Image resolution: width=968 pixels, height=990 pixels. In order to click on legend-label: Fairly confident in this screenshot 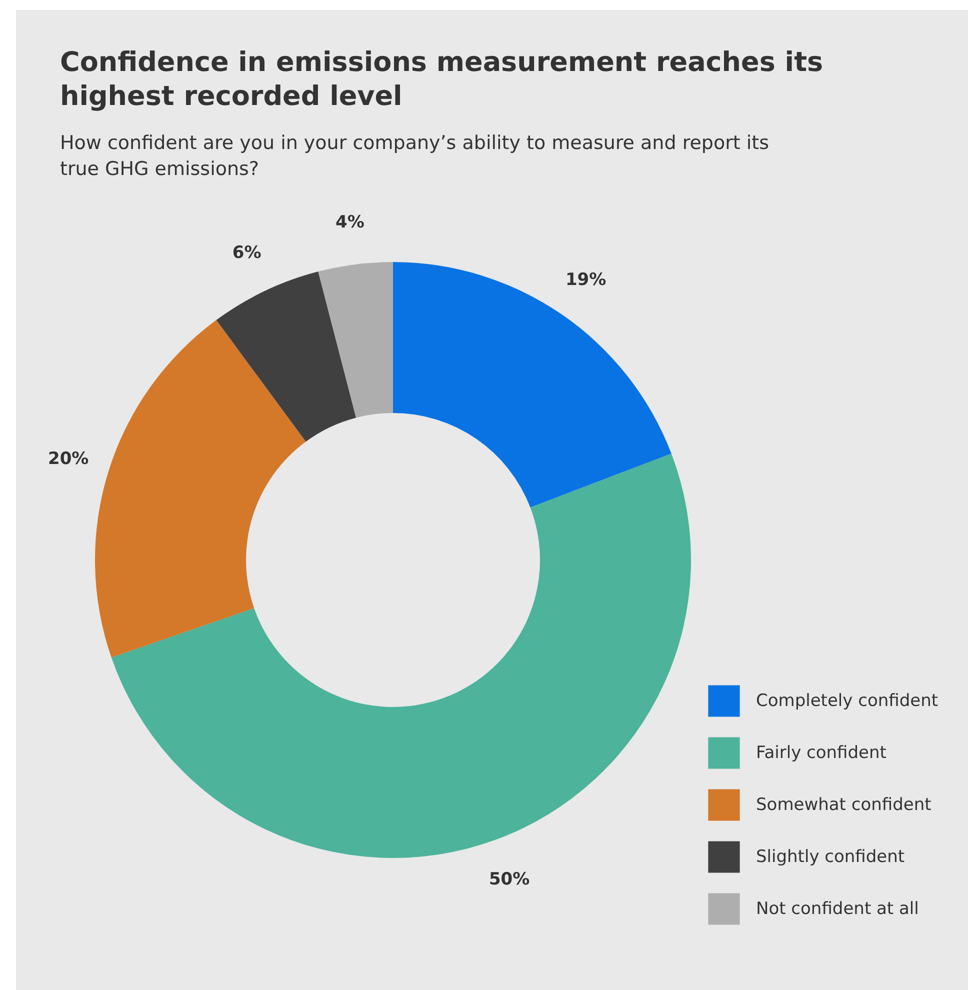, I will do `click(821, 753)`.